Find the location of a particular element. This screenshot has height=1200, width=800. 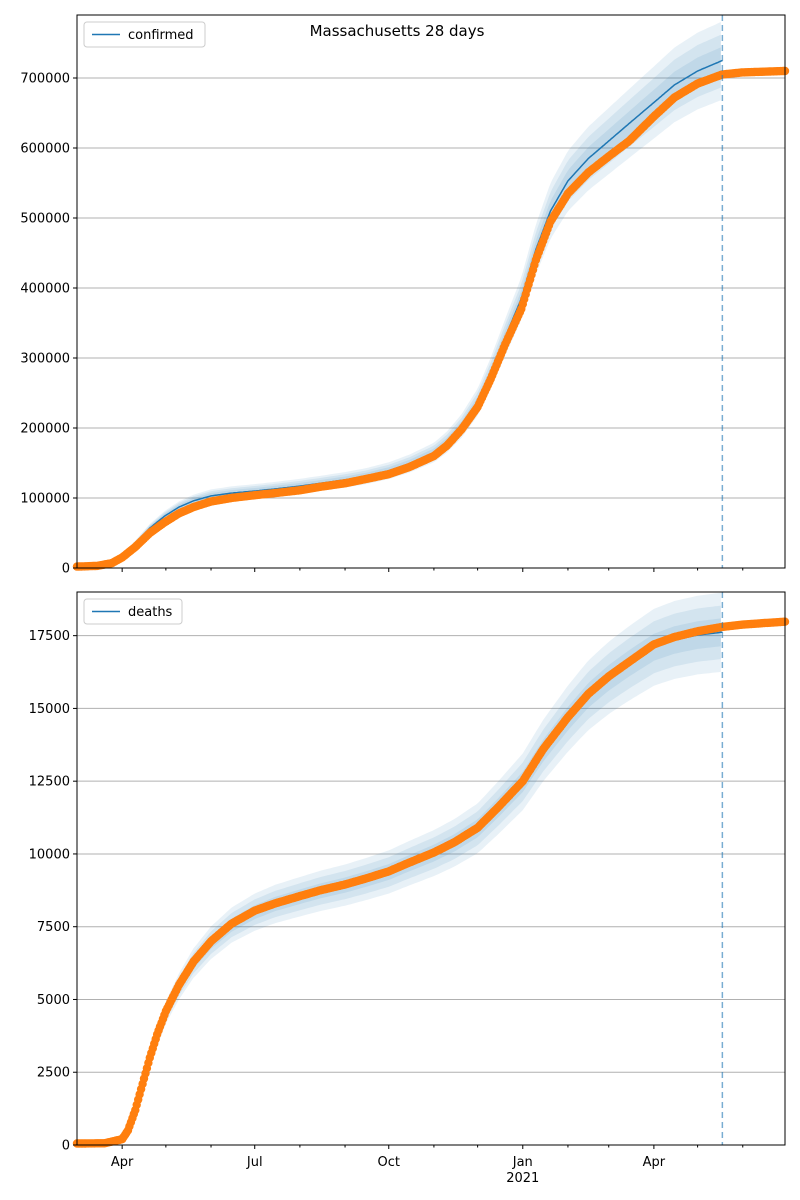

figure-title: Massachusetts 28 days is located at coordinates (397, 31).